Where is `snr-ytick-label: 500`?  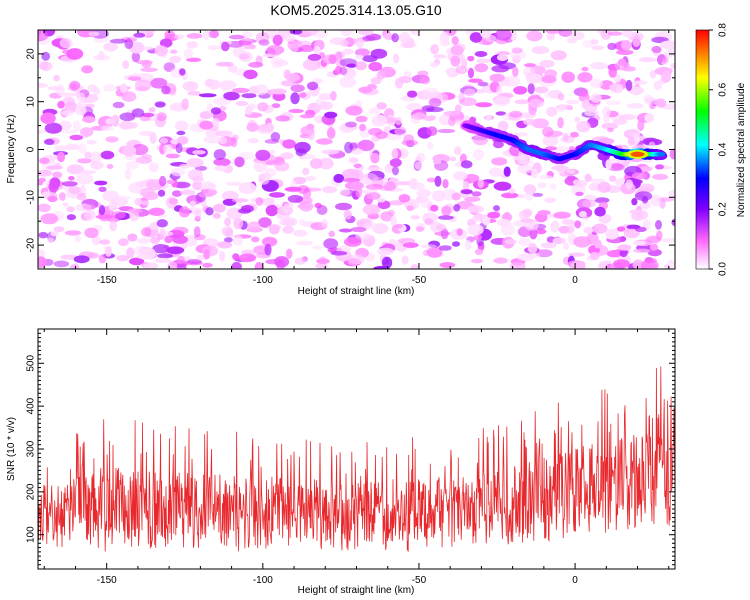
snr-ytick-label: 500 is located at coordinates (31, 363).